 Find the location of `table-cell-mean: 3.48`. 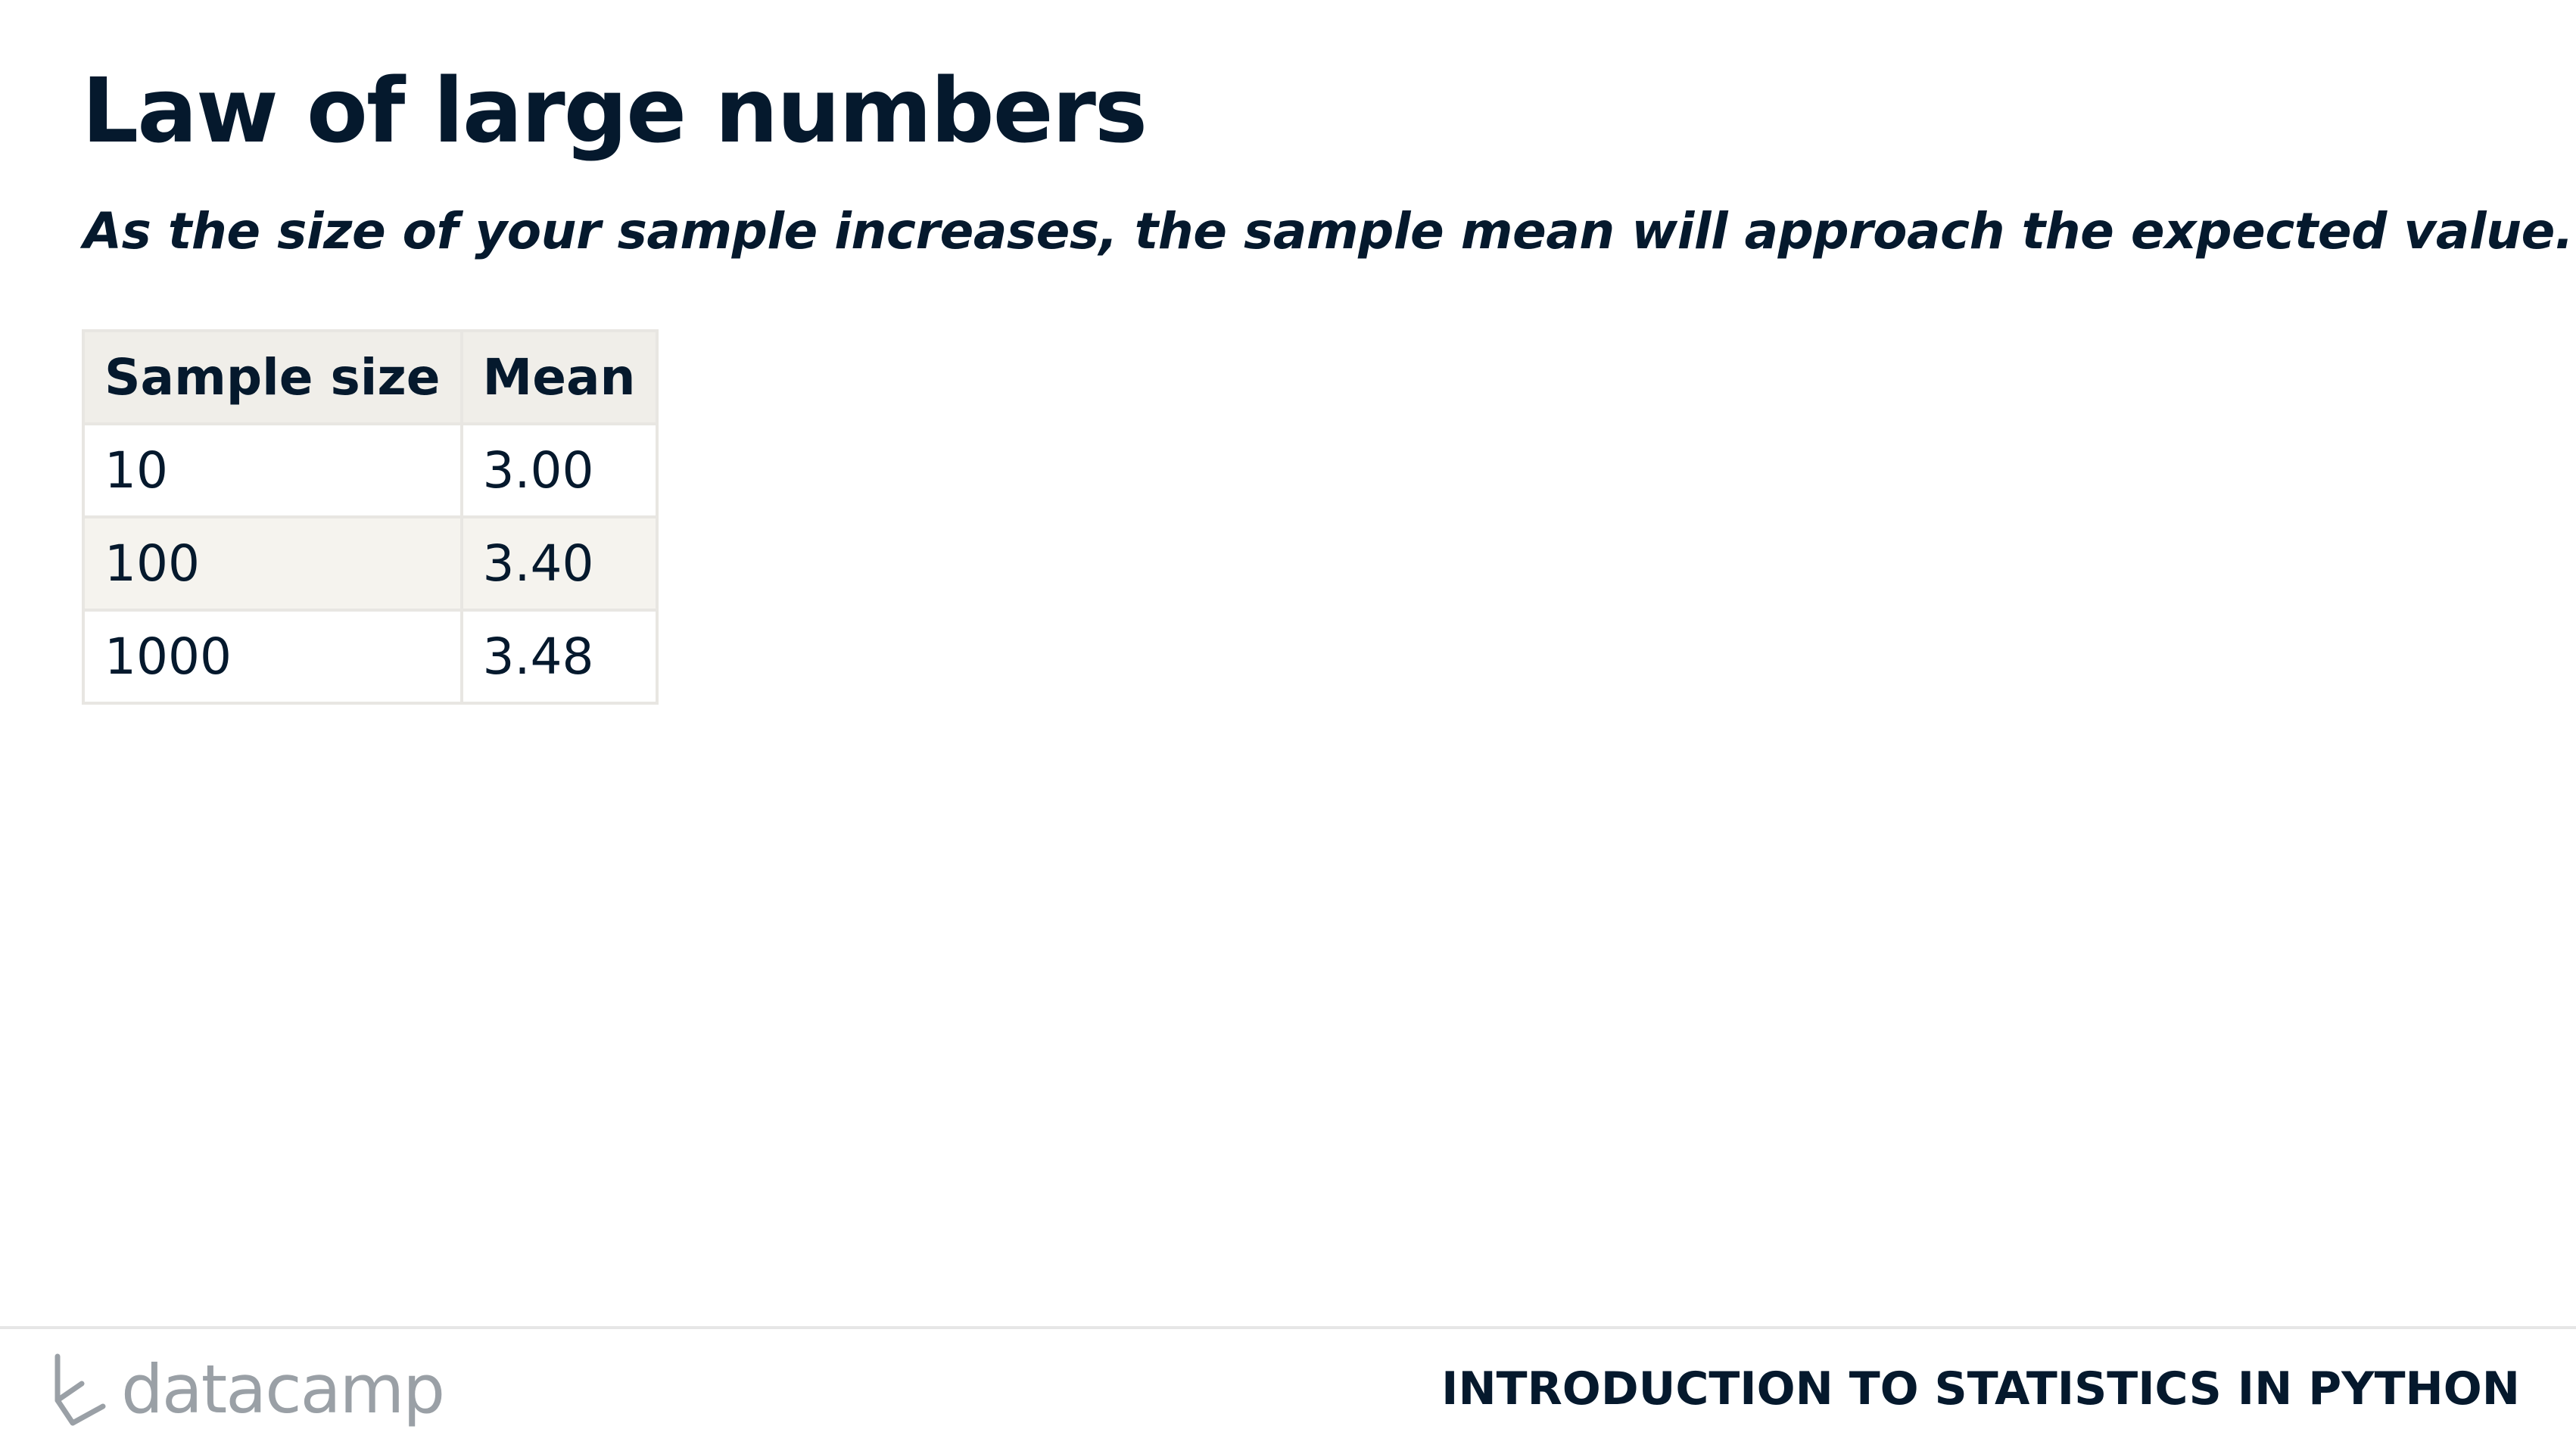

table-cell-mean: 3.48 is located at coordinates (559, 657).